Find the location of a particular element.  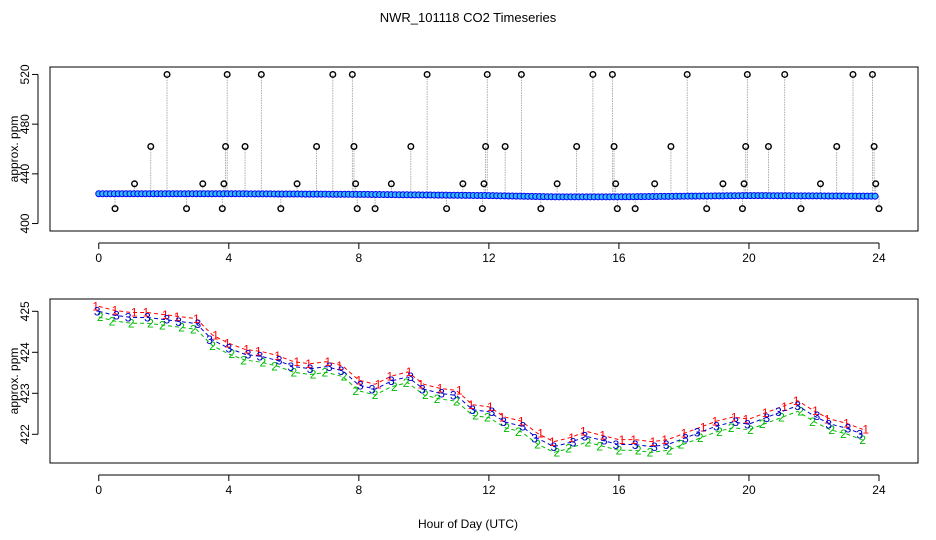

x-tick-label: 20 is located at coordinates (749, 258).